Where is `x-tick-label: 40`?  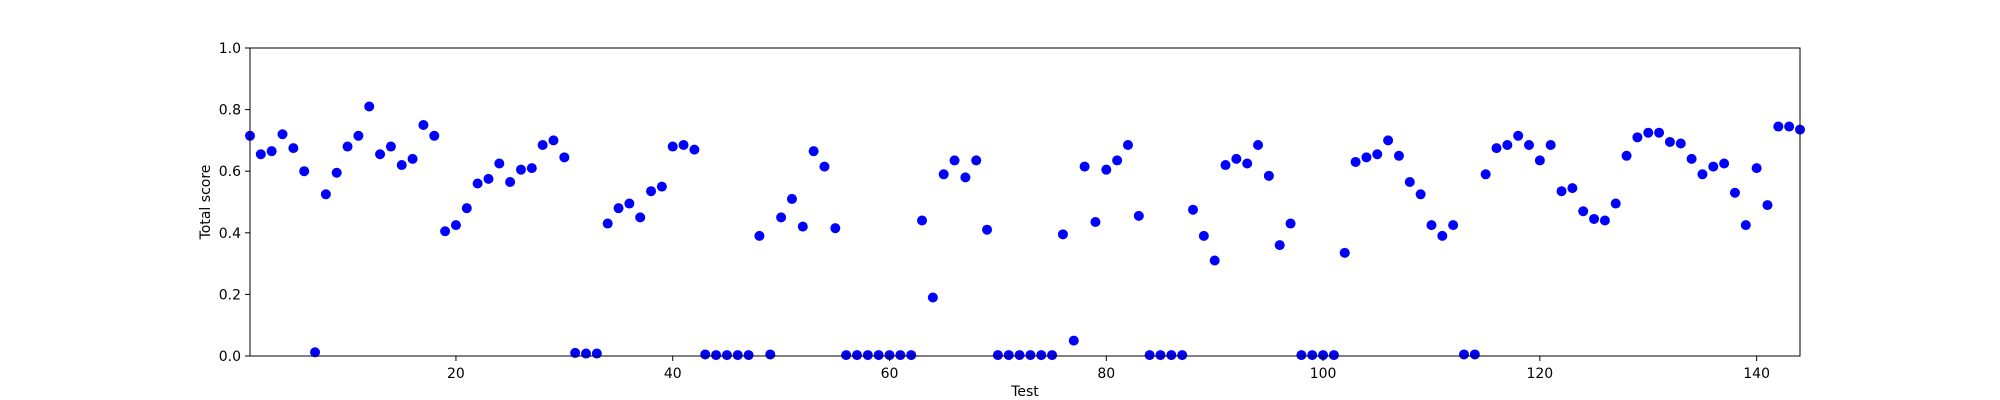
x-tick-label: 40 is located at coordinates (673, 374).